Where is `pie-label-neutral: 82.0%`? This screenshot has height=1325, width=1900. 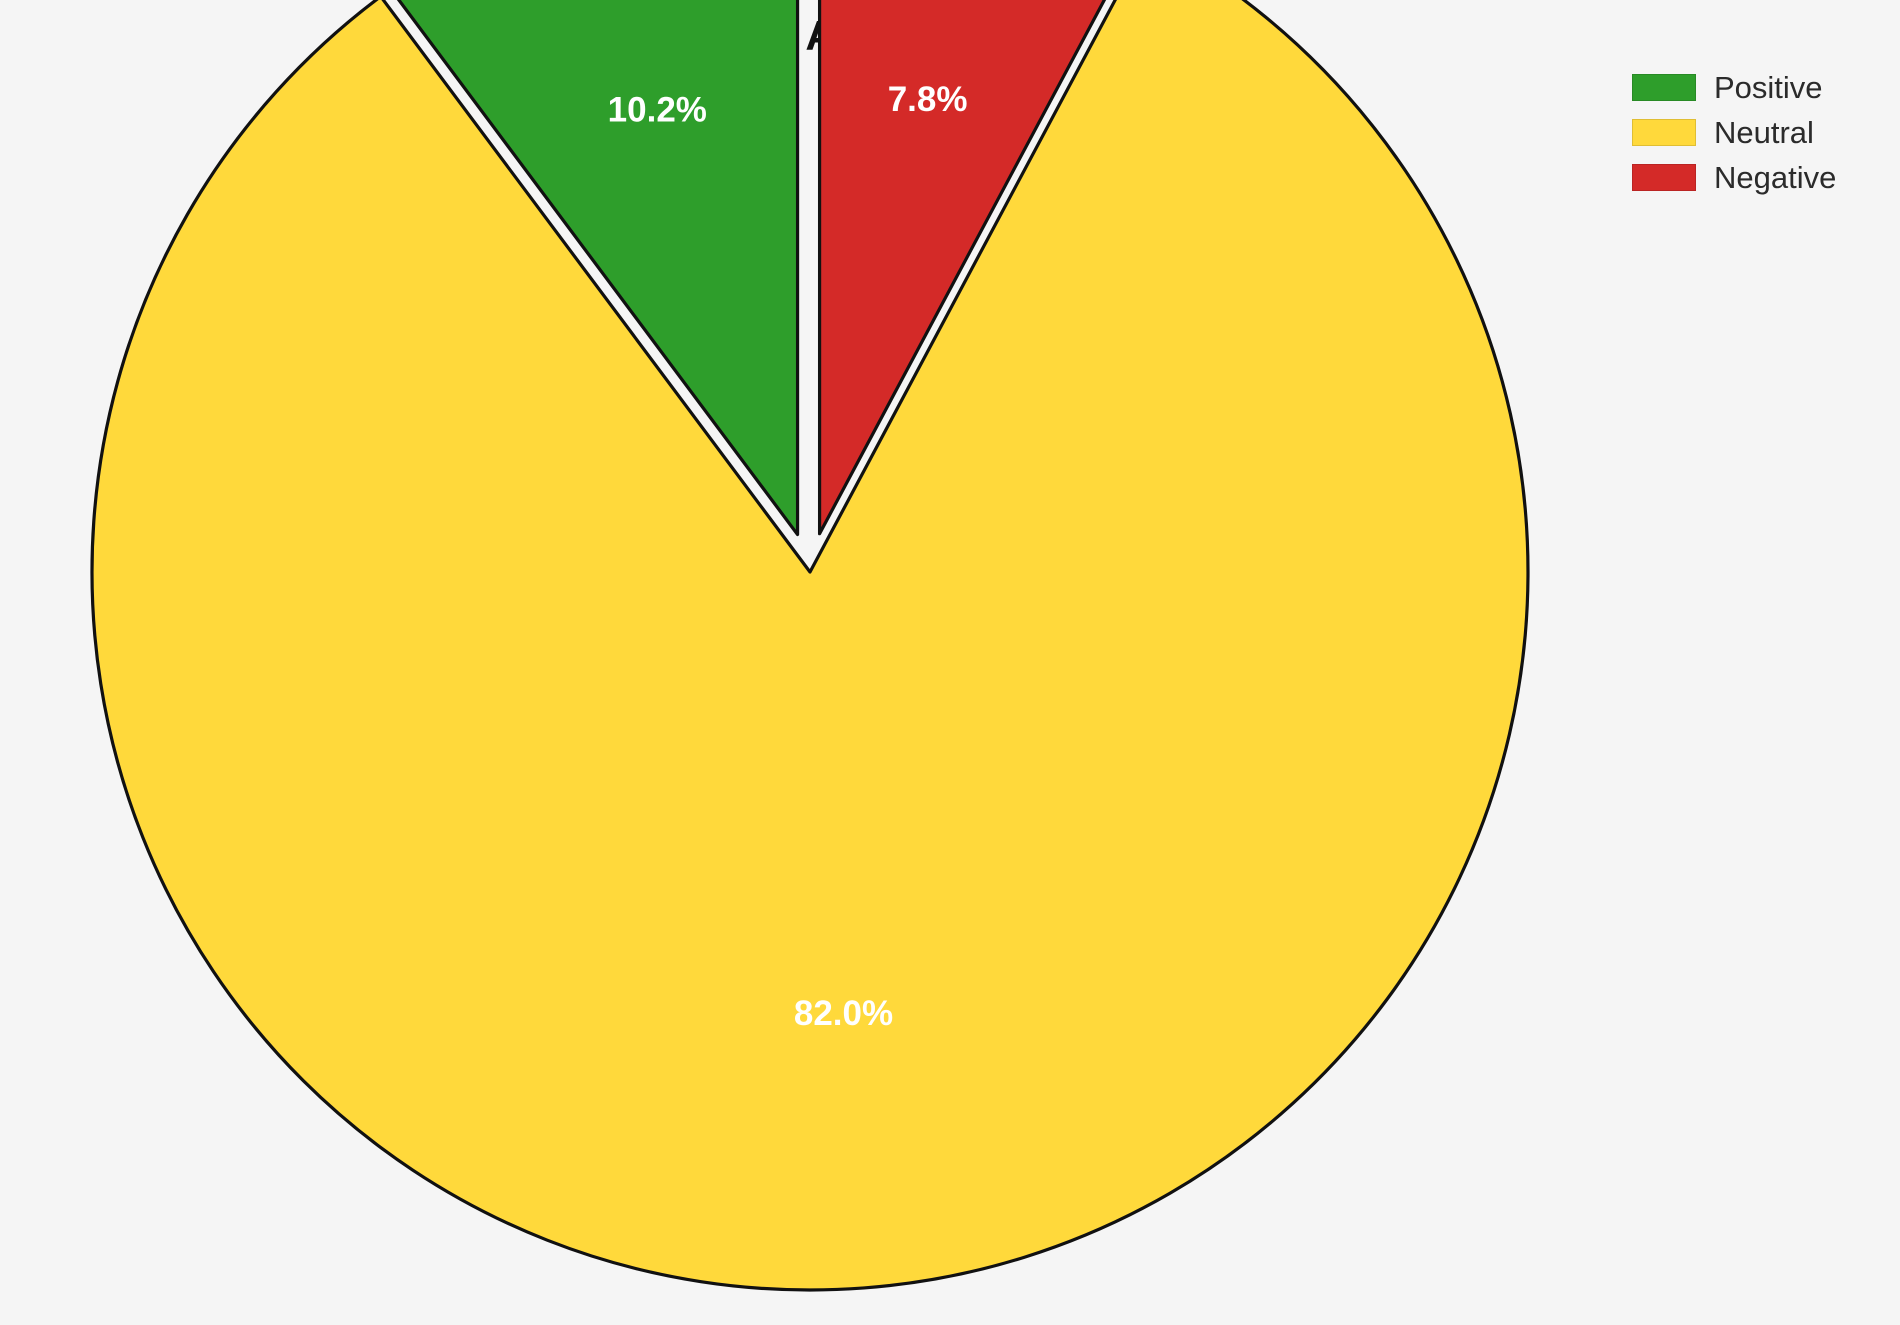 pie-label-neutral: 82.0% is located at coordinates (843, 1013).